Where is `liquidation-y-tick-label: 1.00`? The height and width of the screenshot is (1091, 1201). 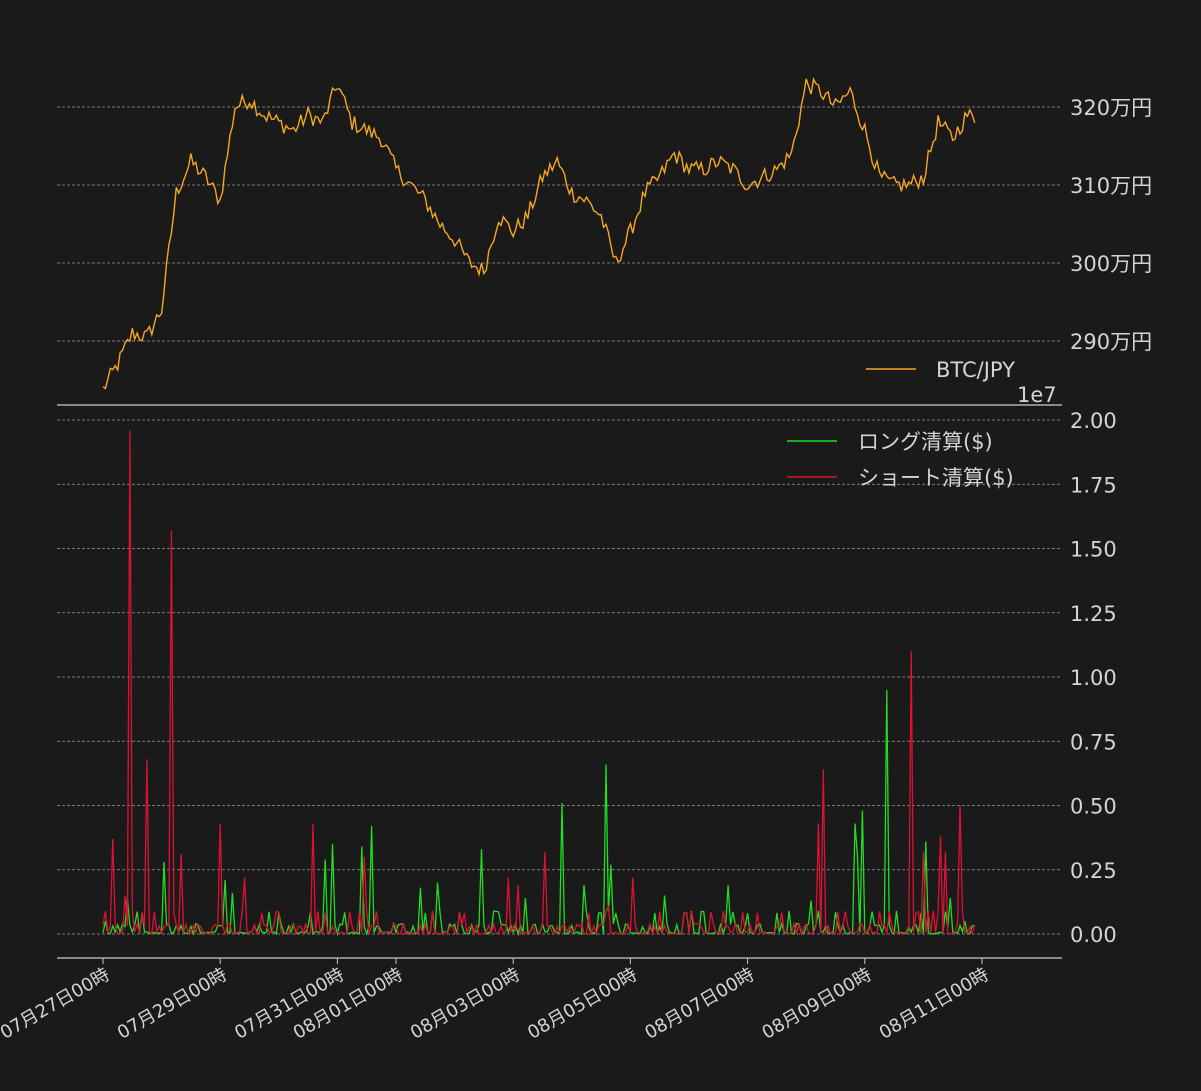 liquidation-y-tick-label: 1.00 is located at coordinates (1093, 678).